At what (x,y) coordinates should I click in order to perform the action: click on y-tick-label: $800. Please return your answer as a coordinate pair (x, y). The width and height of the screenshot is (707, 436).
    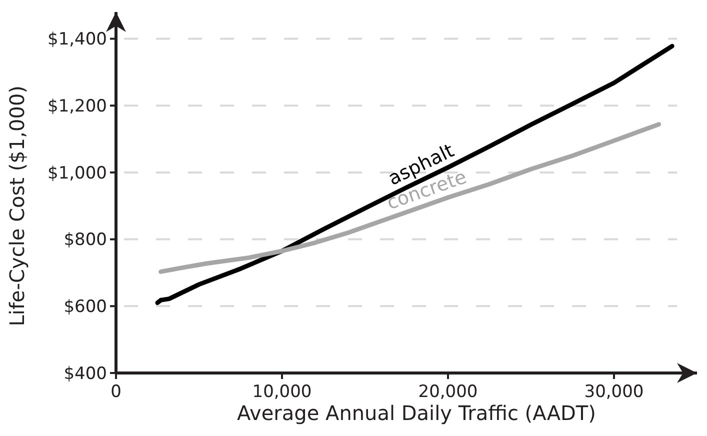
    Looking at the image, I should click on (85, 240).